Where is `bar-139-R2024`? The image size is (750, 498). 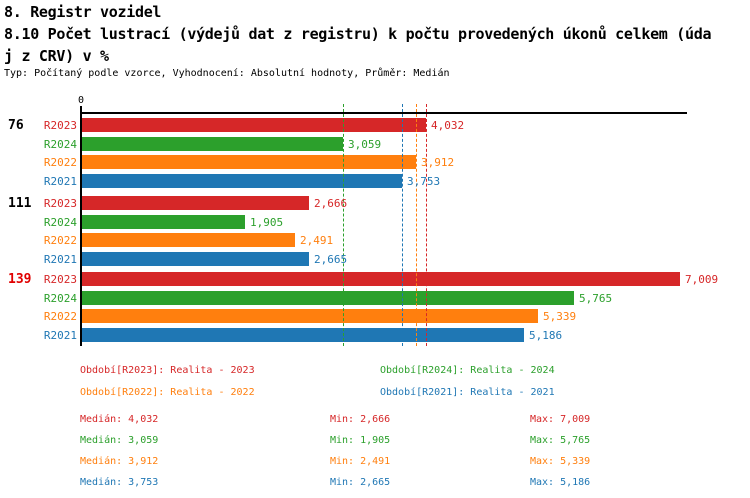
bar-139-R2024 is located at coordinates (328, 298).